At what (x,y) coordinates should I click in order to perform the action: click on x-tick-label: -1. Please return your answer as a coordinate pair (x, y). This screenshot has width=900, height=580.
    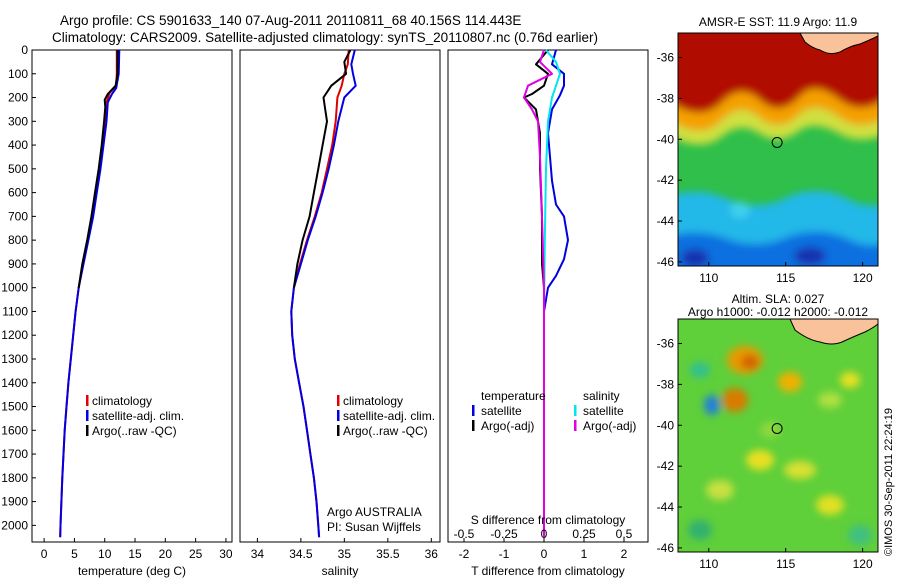
    Looking at the image, I should click on (504, 554).